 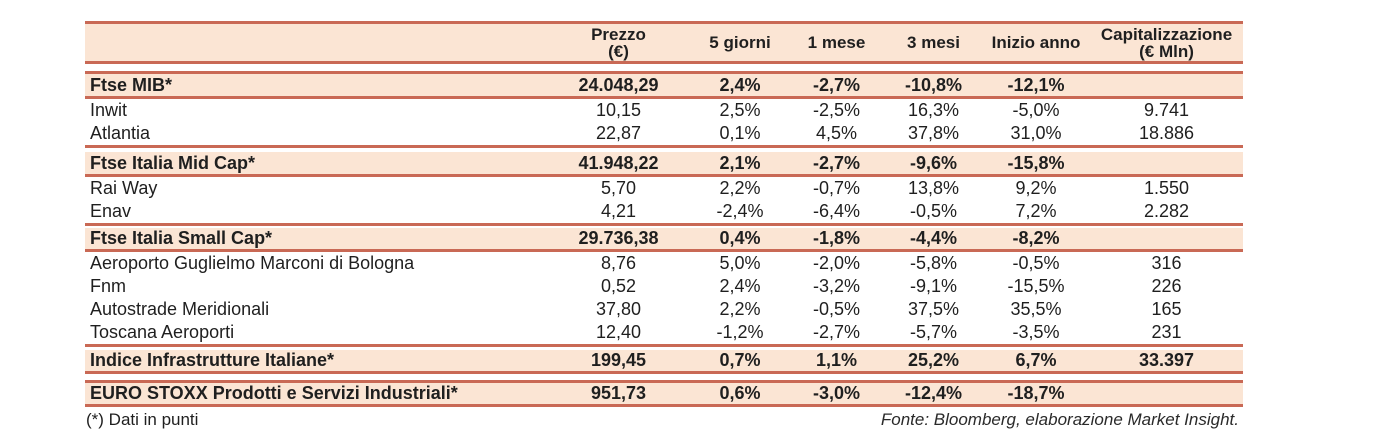 I want to click on cell-name: Inwit, so click(x=109, y=110).